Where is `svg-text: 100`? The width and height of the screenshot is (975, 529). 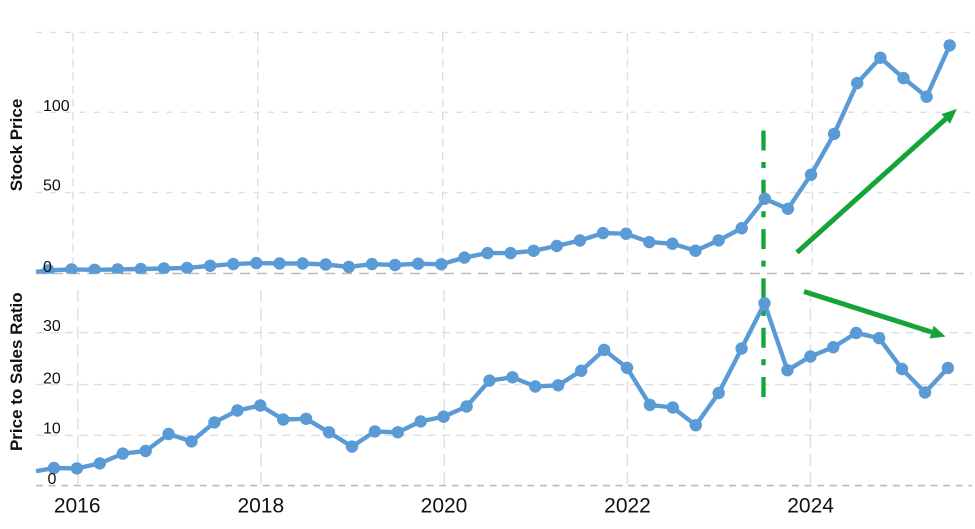 svg-text: 100 is located at coordinates (56, 106).